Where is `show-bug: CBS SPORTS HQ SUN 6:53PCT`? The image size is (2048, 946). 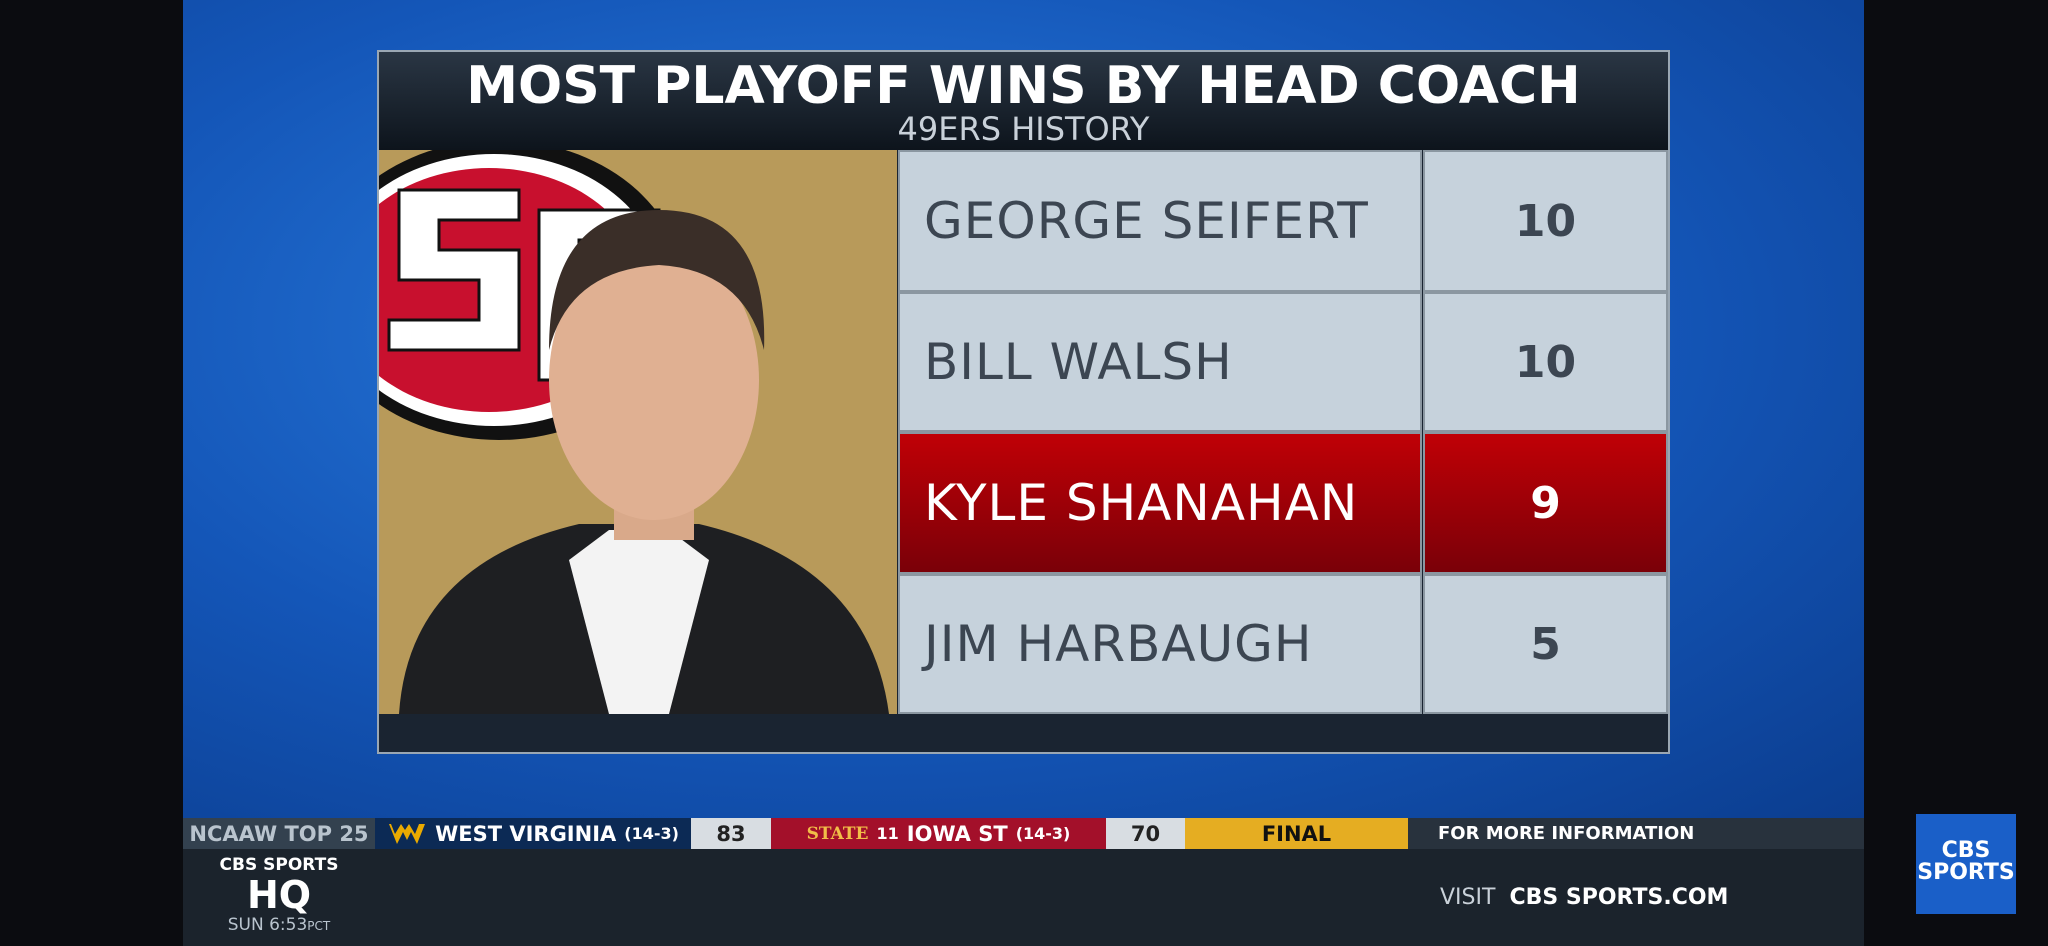 show-bug: CBS SPORTS HQ SUN 6:53PCT is located at coordinates (279, 897).